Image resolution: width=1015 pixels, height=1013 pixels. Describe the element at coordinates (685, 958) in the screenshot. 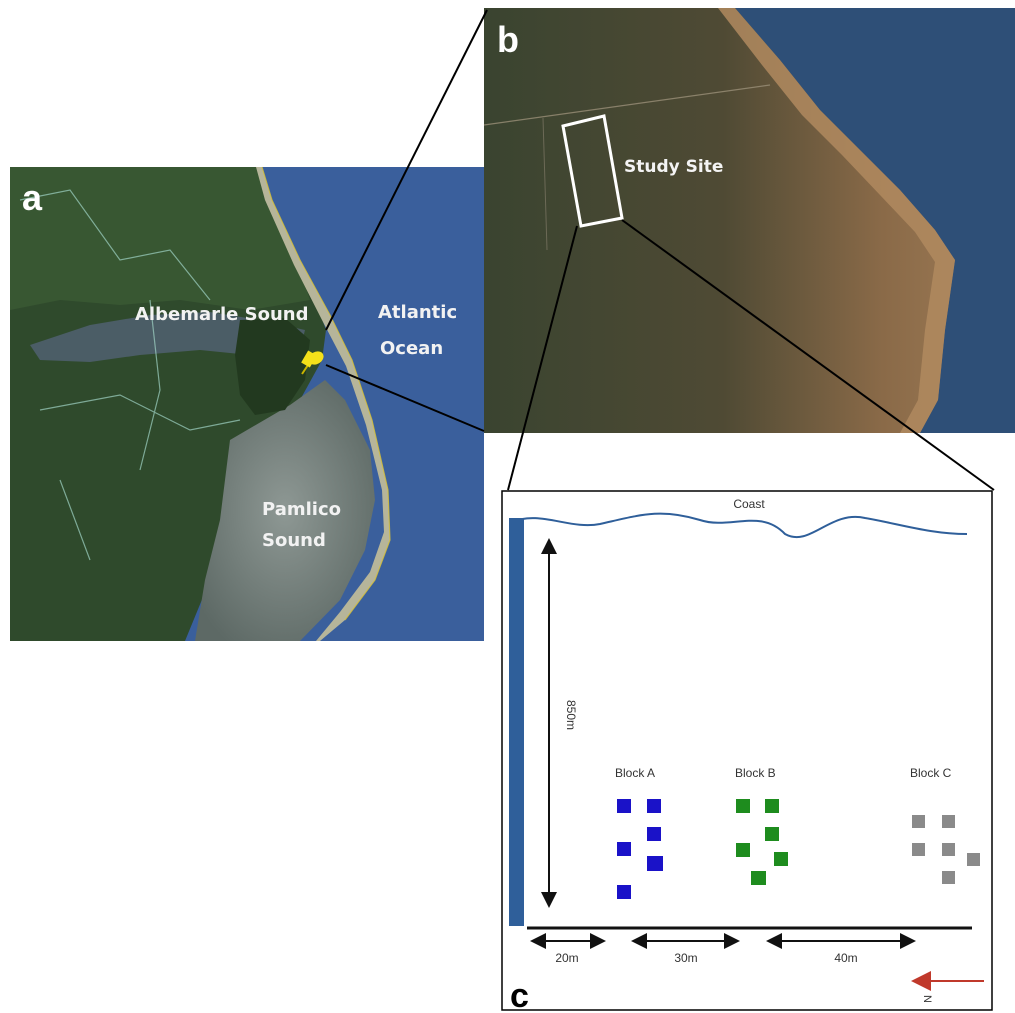

I see `spacing-label-30m: 30m` at that location.